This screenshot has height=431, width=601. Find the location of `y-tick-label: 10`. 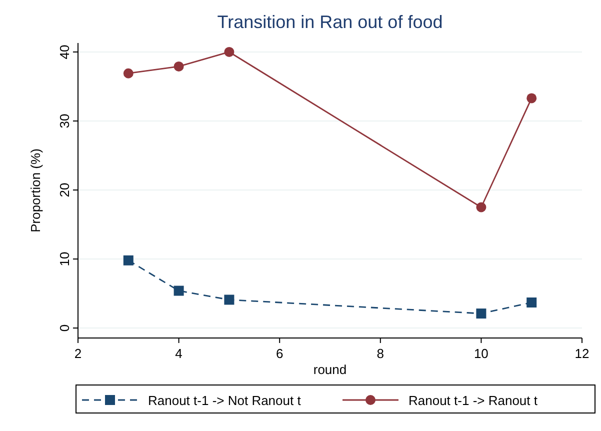

y-tick-label: 10 is located at coordinates (64, 259).